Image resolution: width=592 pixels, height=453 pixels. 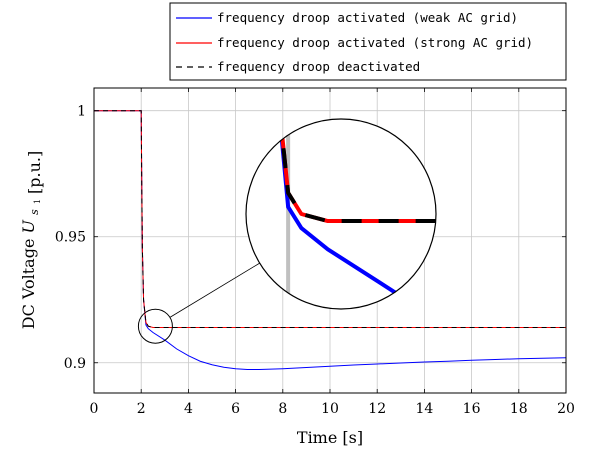 I want to click on x-tick-label: 10, so click(x=330, y=409).